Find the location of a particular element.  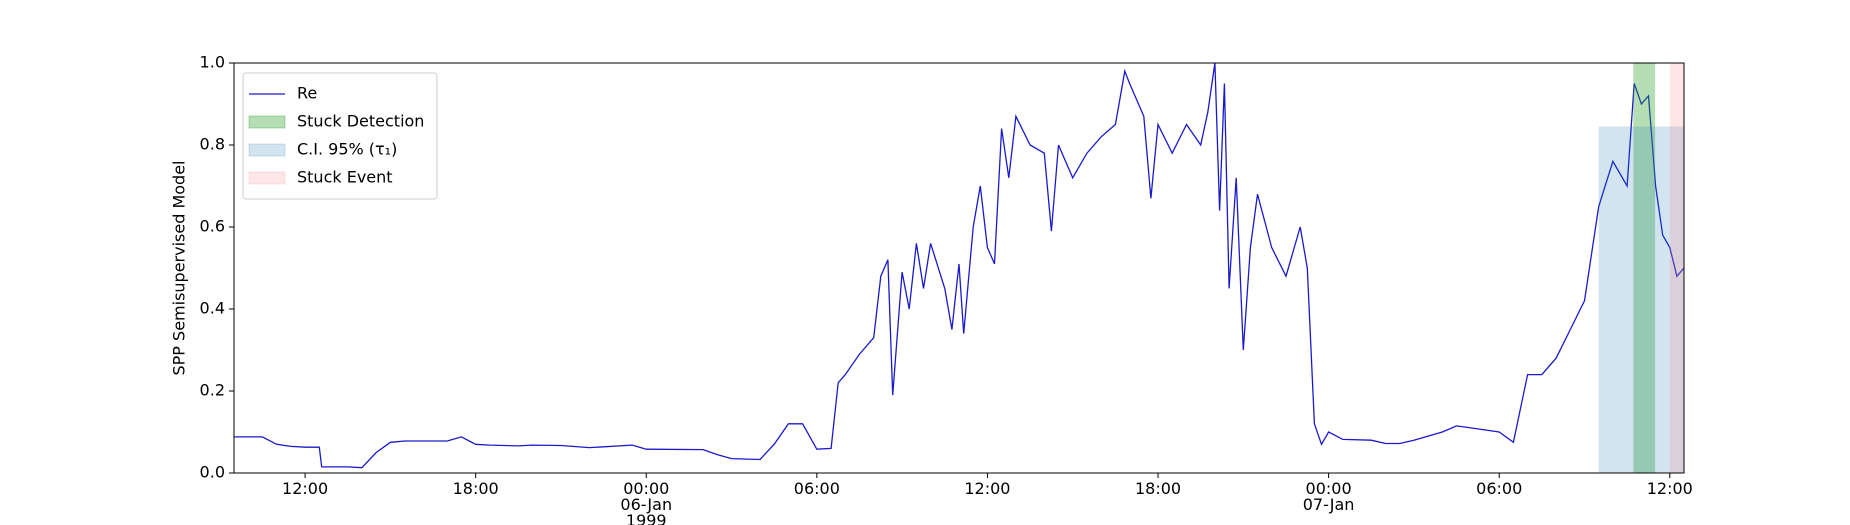

legend-label: Re is located at coordinates (307, 93).